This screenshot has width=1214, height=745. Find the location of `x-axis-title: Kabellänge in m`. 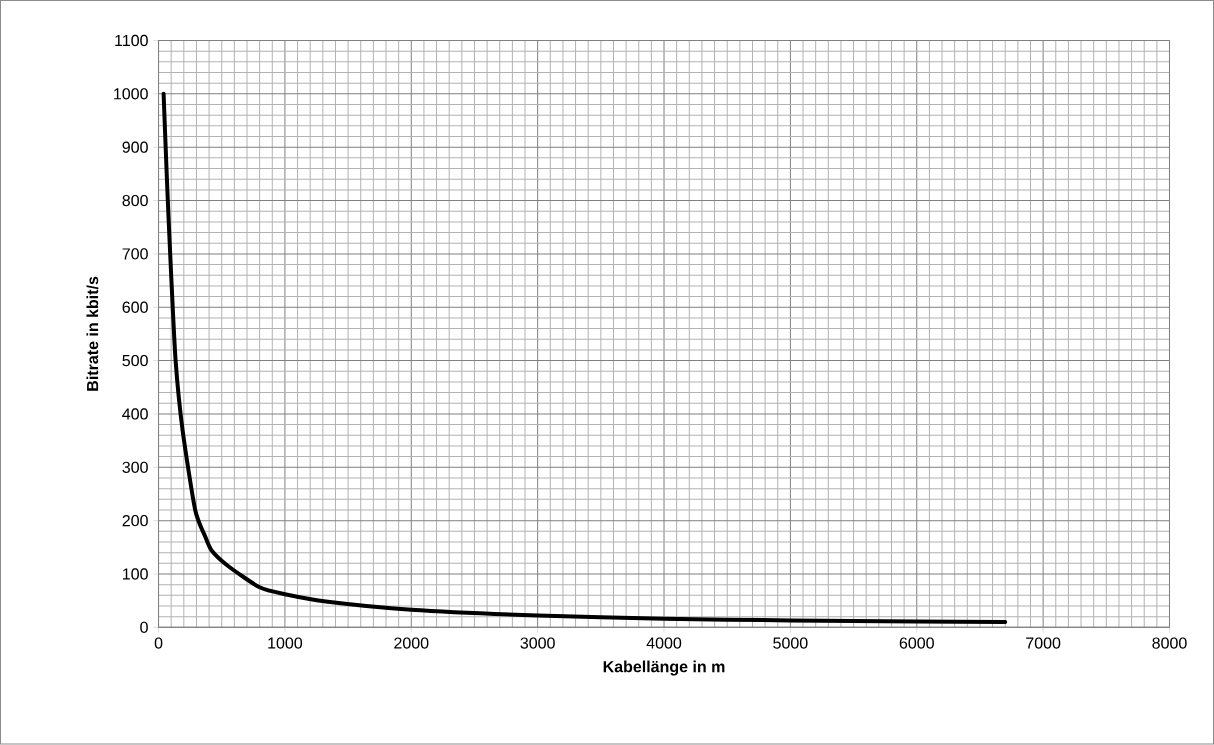

x-axis-title: Kabellänge in m is located at coordinates (664, 668).